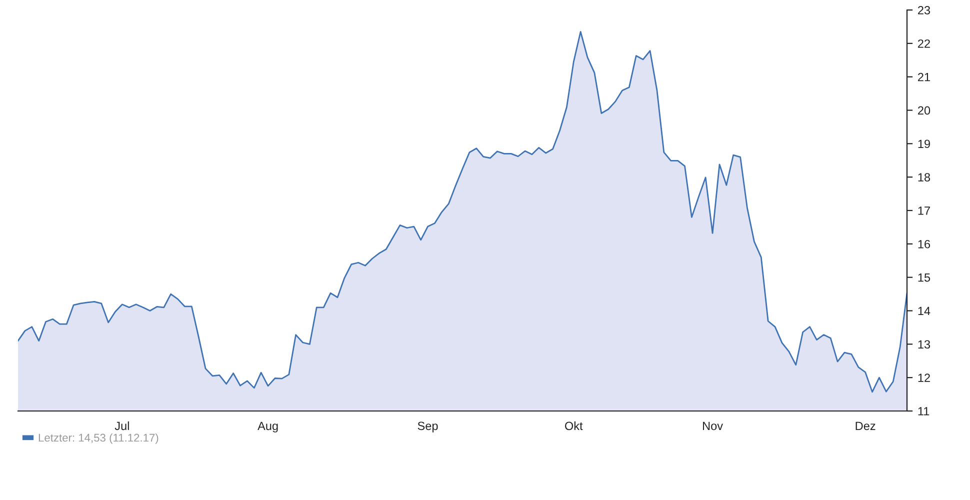 The image size is (970, 500). What do you see at coordinates (924, 244) in the screenshot?
I see `y-tick-label: 16` at bounding box center [924, 244].